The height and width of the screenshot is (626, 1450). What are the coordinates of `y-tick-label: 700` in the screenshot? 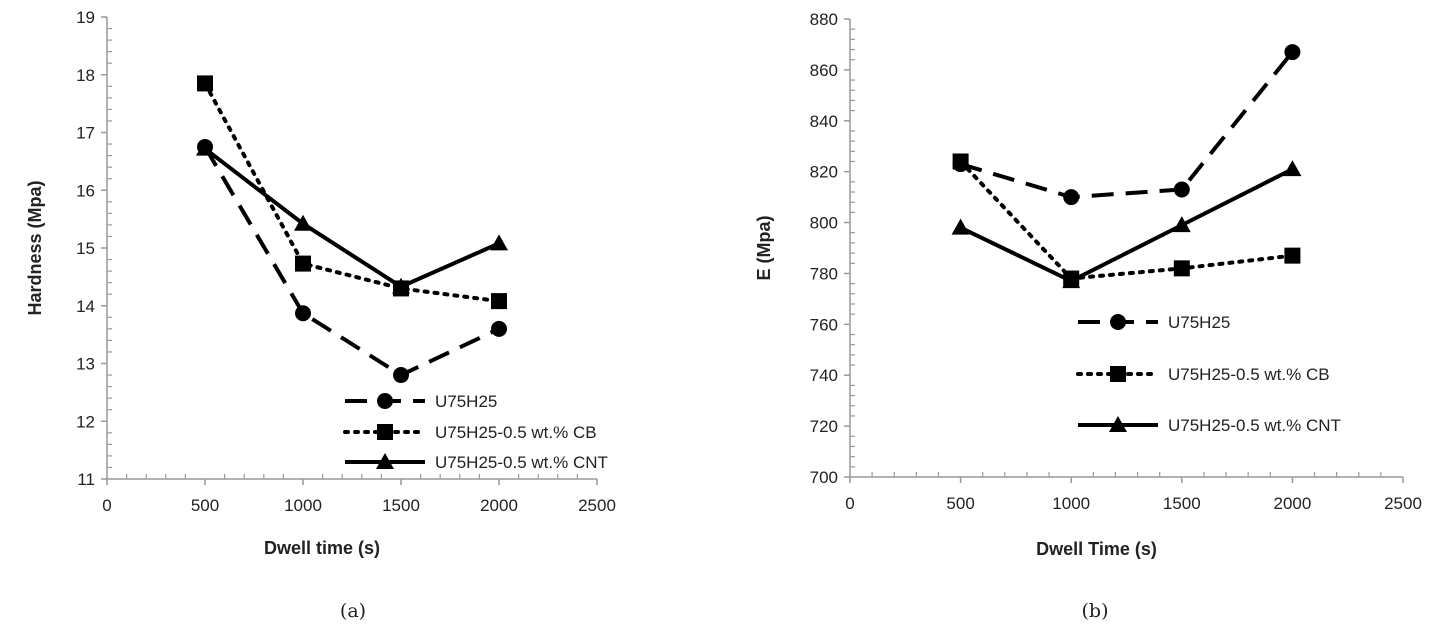 It's located at (824, 477).